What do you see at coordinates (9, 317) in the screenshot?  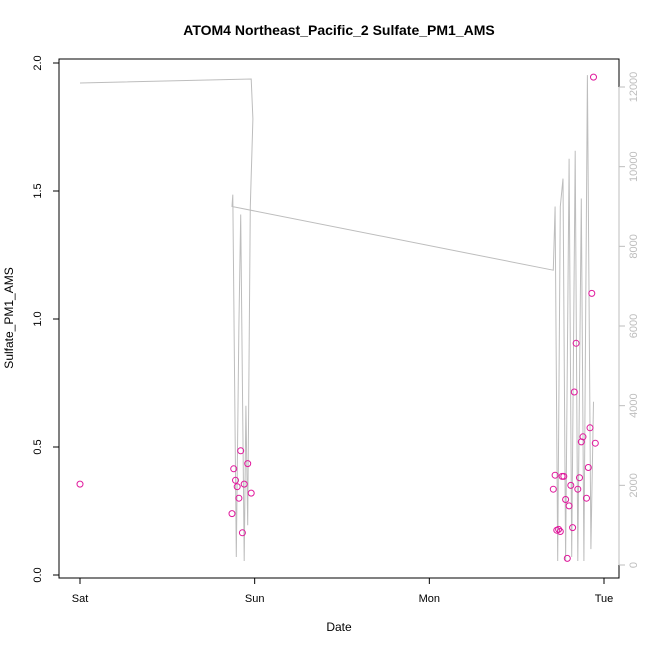 I see `y-axis-label: Sulfate_PM1_AMS` at bounding box center [9, 317].